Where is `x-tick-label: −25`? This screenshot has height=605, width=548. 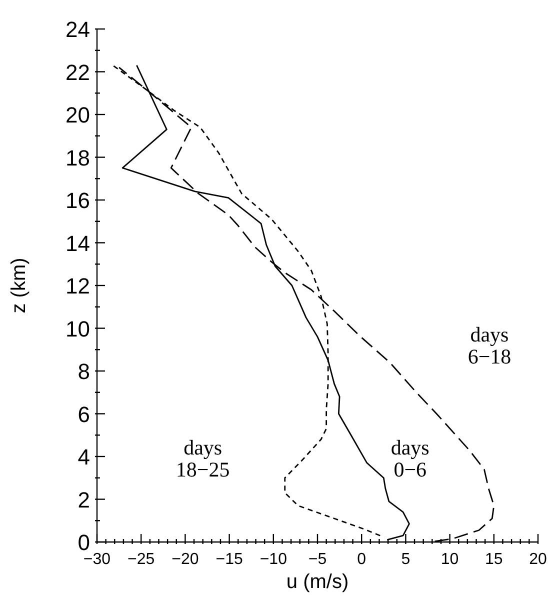 x-tick-label: −25 is located at coordinates (141, 559).